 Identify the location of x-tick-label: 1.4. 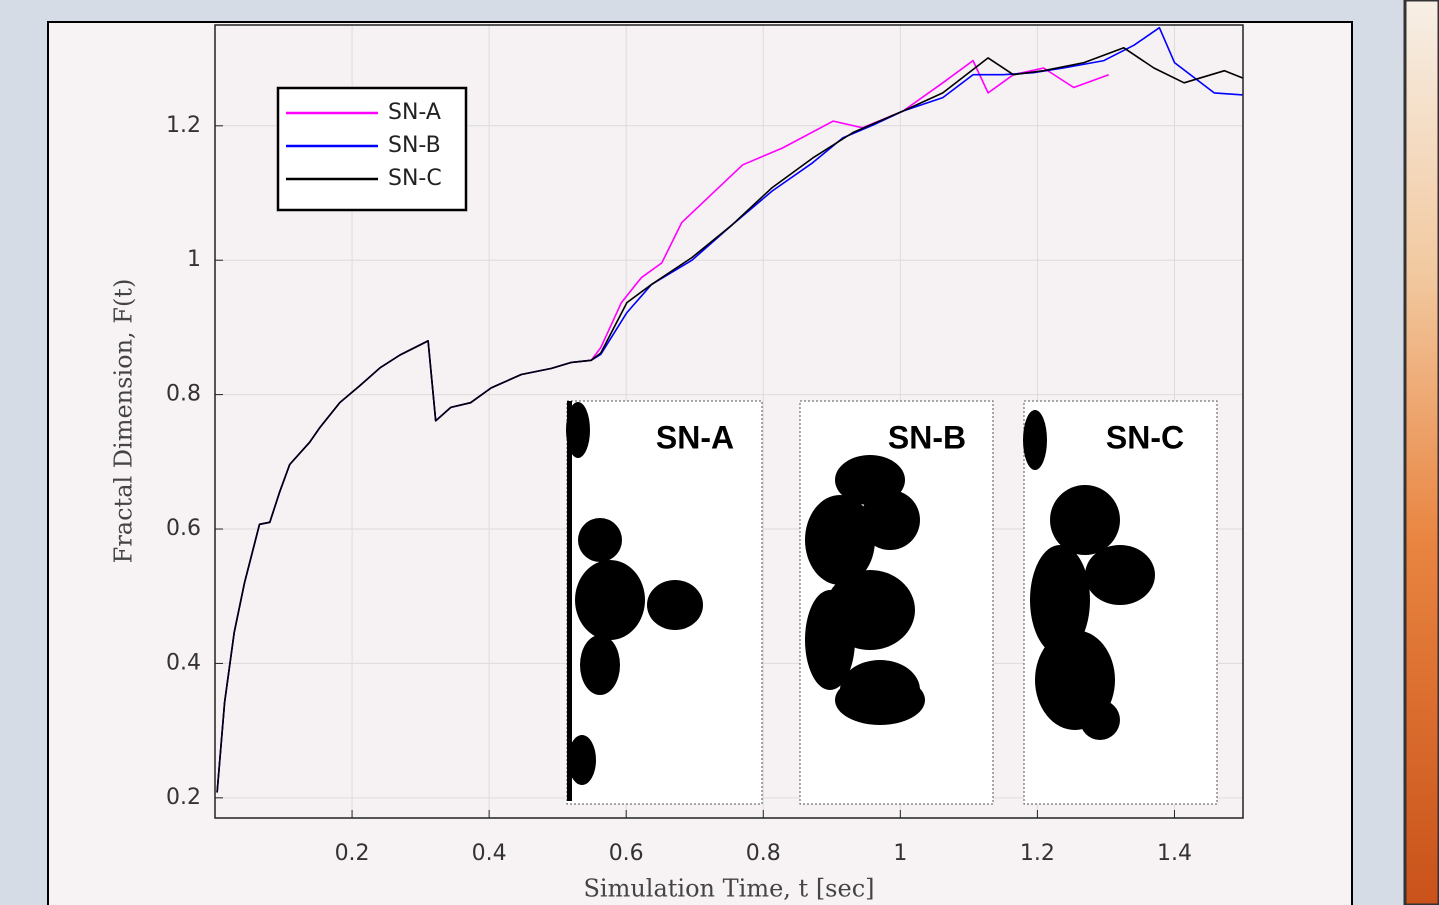
(1174, 853).